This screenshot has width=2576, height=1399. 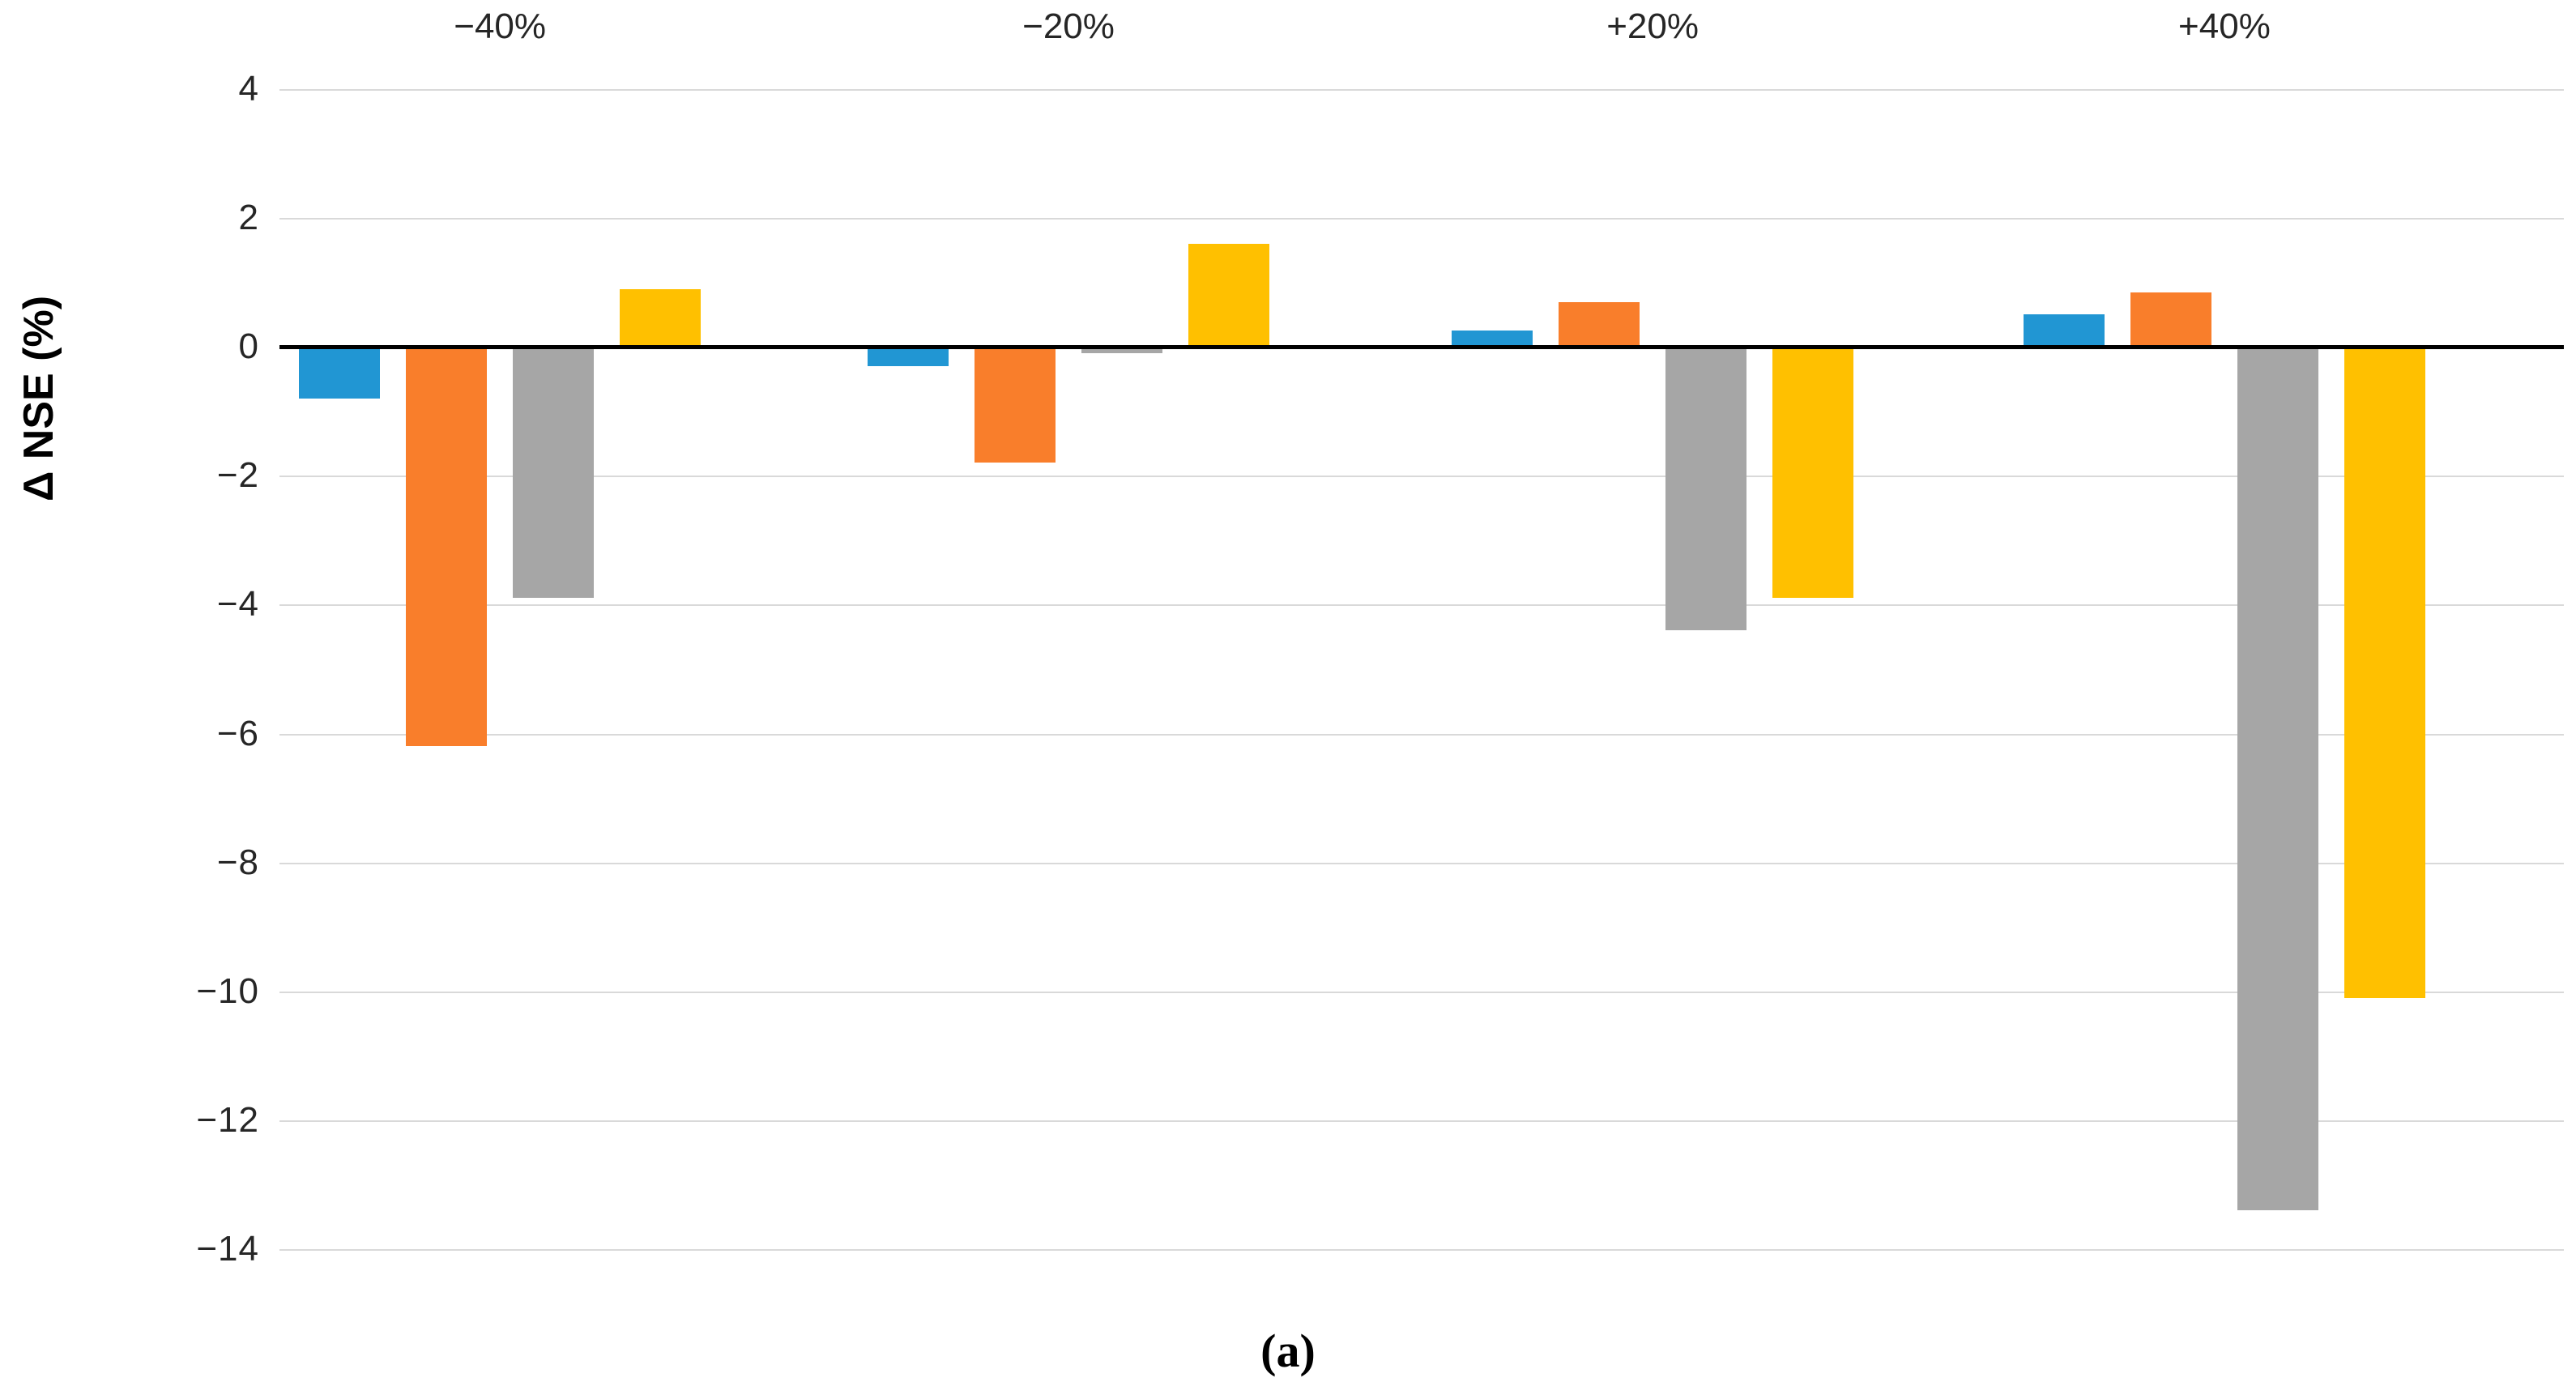 What do you see at coordinates (2278, 779) in the screenshot?
I see `bar-series-gray-+40%` at bounding box center [2278, 779].